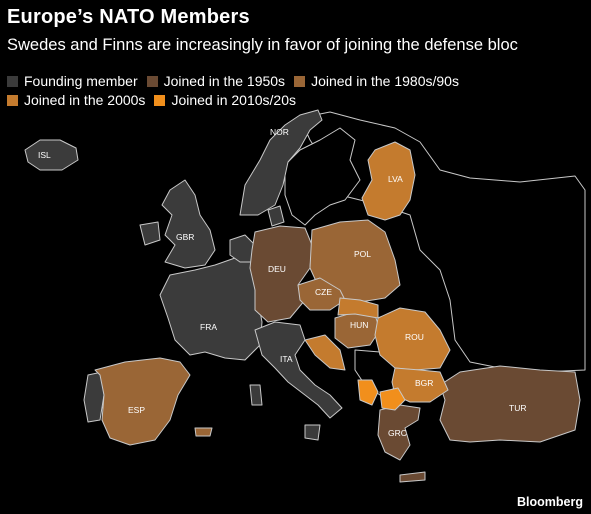 The image size is (591, 514). Describe the element at coordinates (185, 237) in the screenshot. I see `label-GBR: GBR` at that location.